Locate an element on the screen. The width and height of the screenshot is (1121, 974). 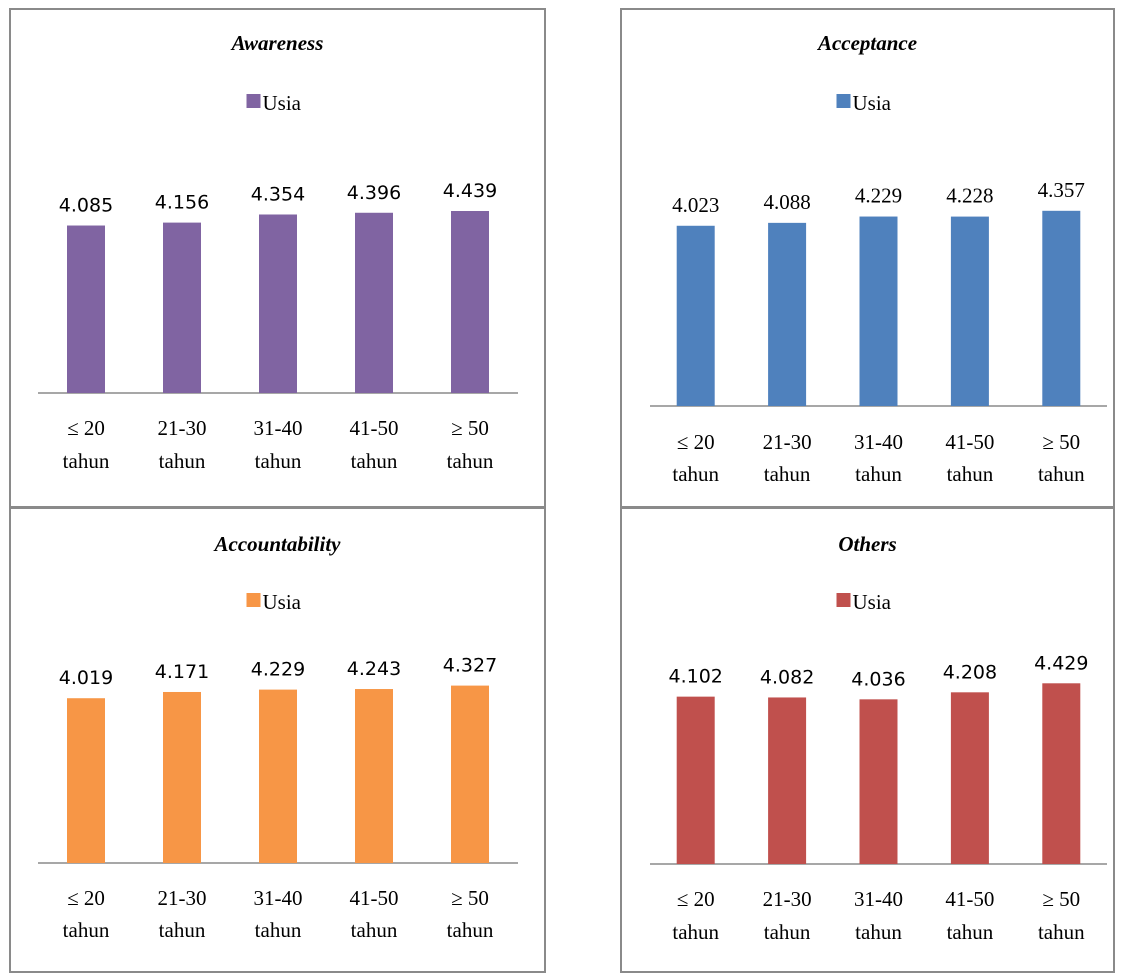
data-label: 4.036 is located at coordinates (878, 679).